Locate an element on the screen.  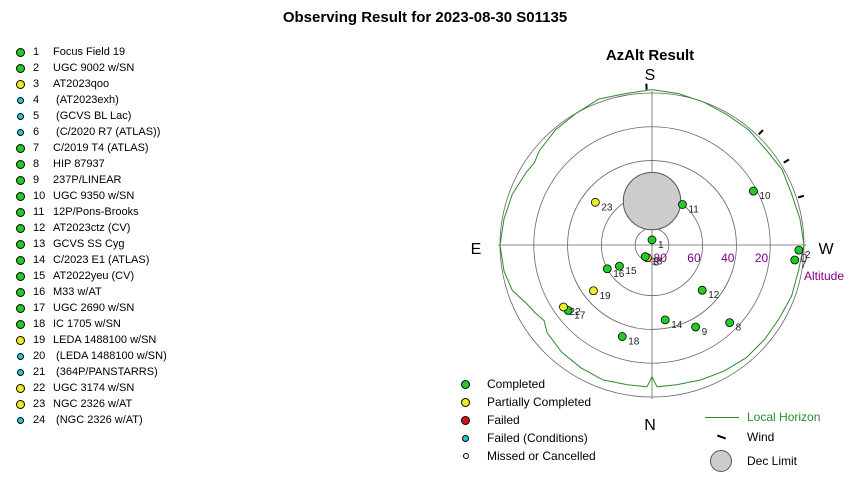
target-number: 4 is located at coordinates (36, 100).